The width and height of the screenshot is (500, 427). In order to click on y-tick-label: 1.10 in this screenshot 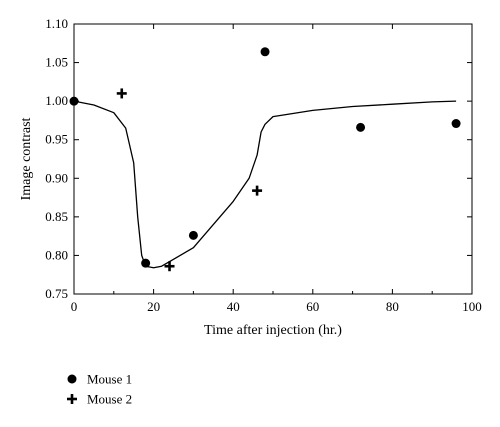, I will do `click(56, 23)`.